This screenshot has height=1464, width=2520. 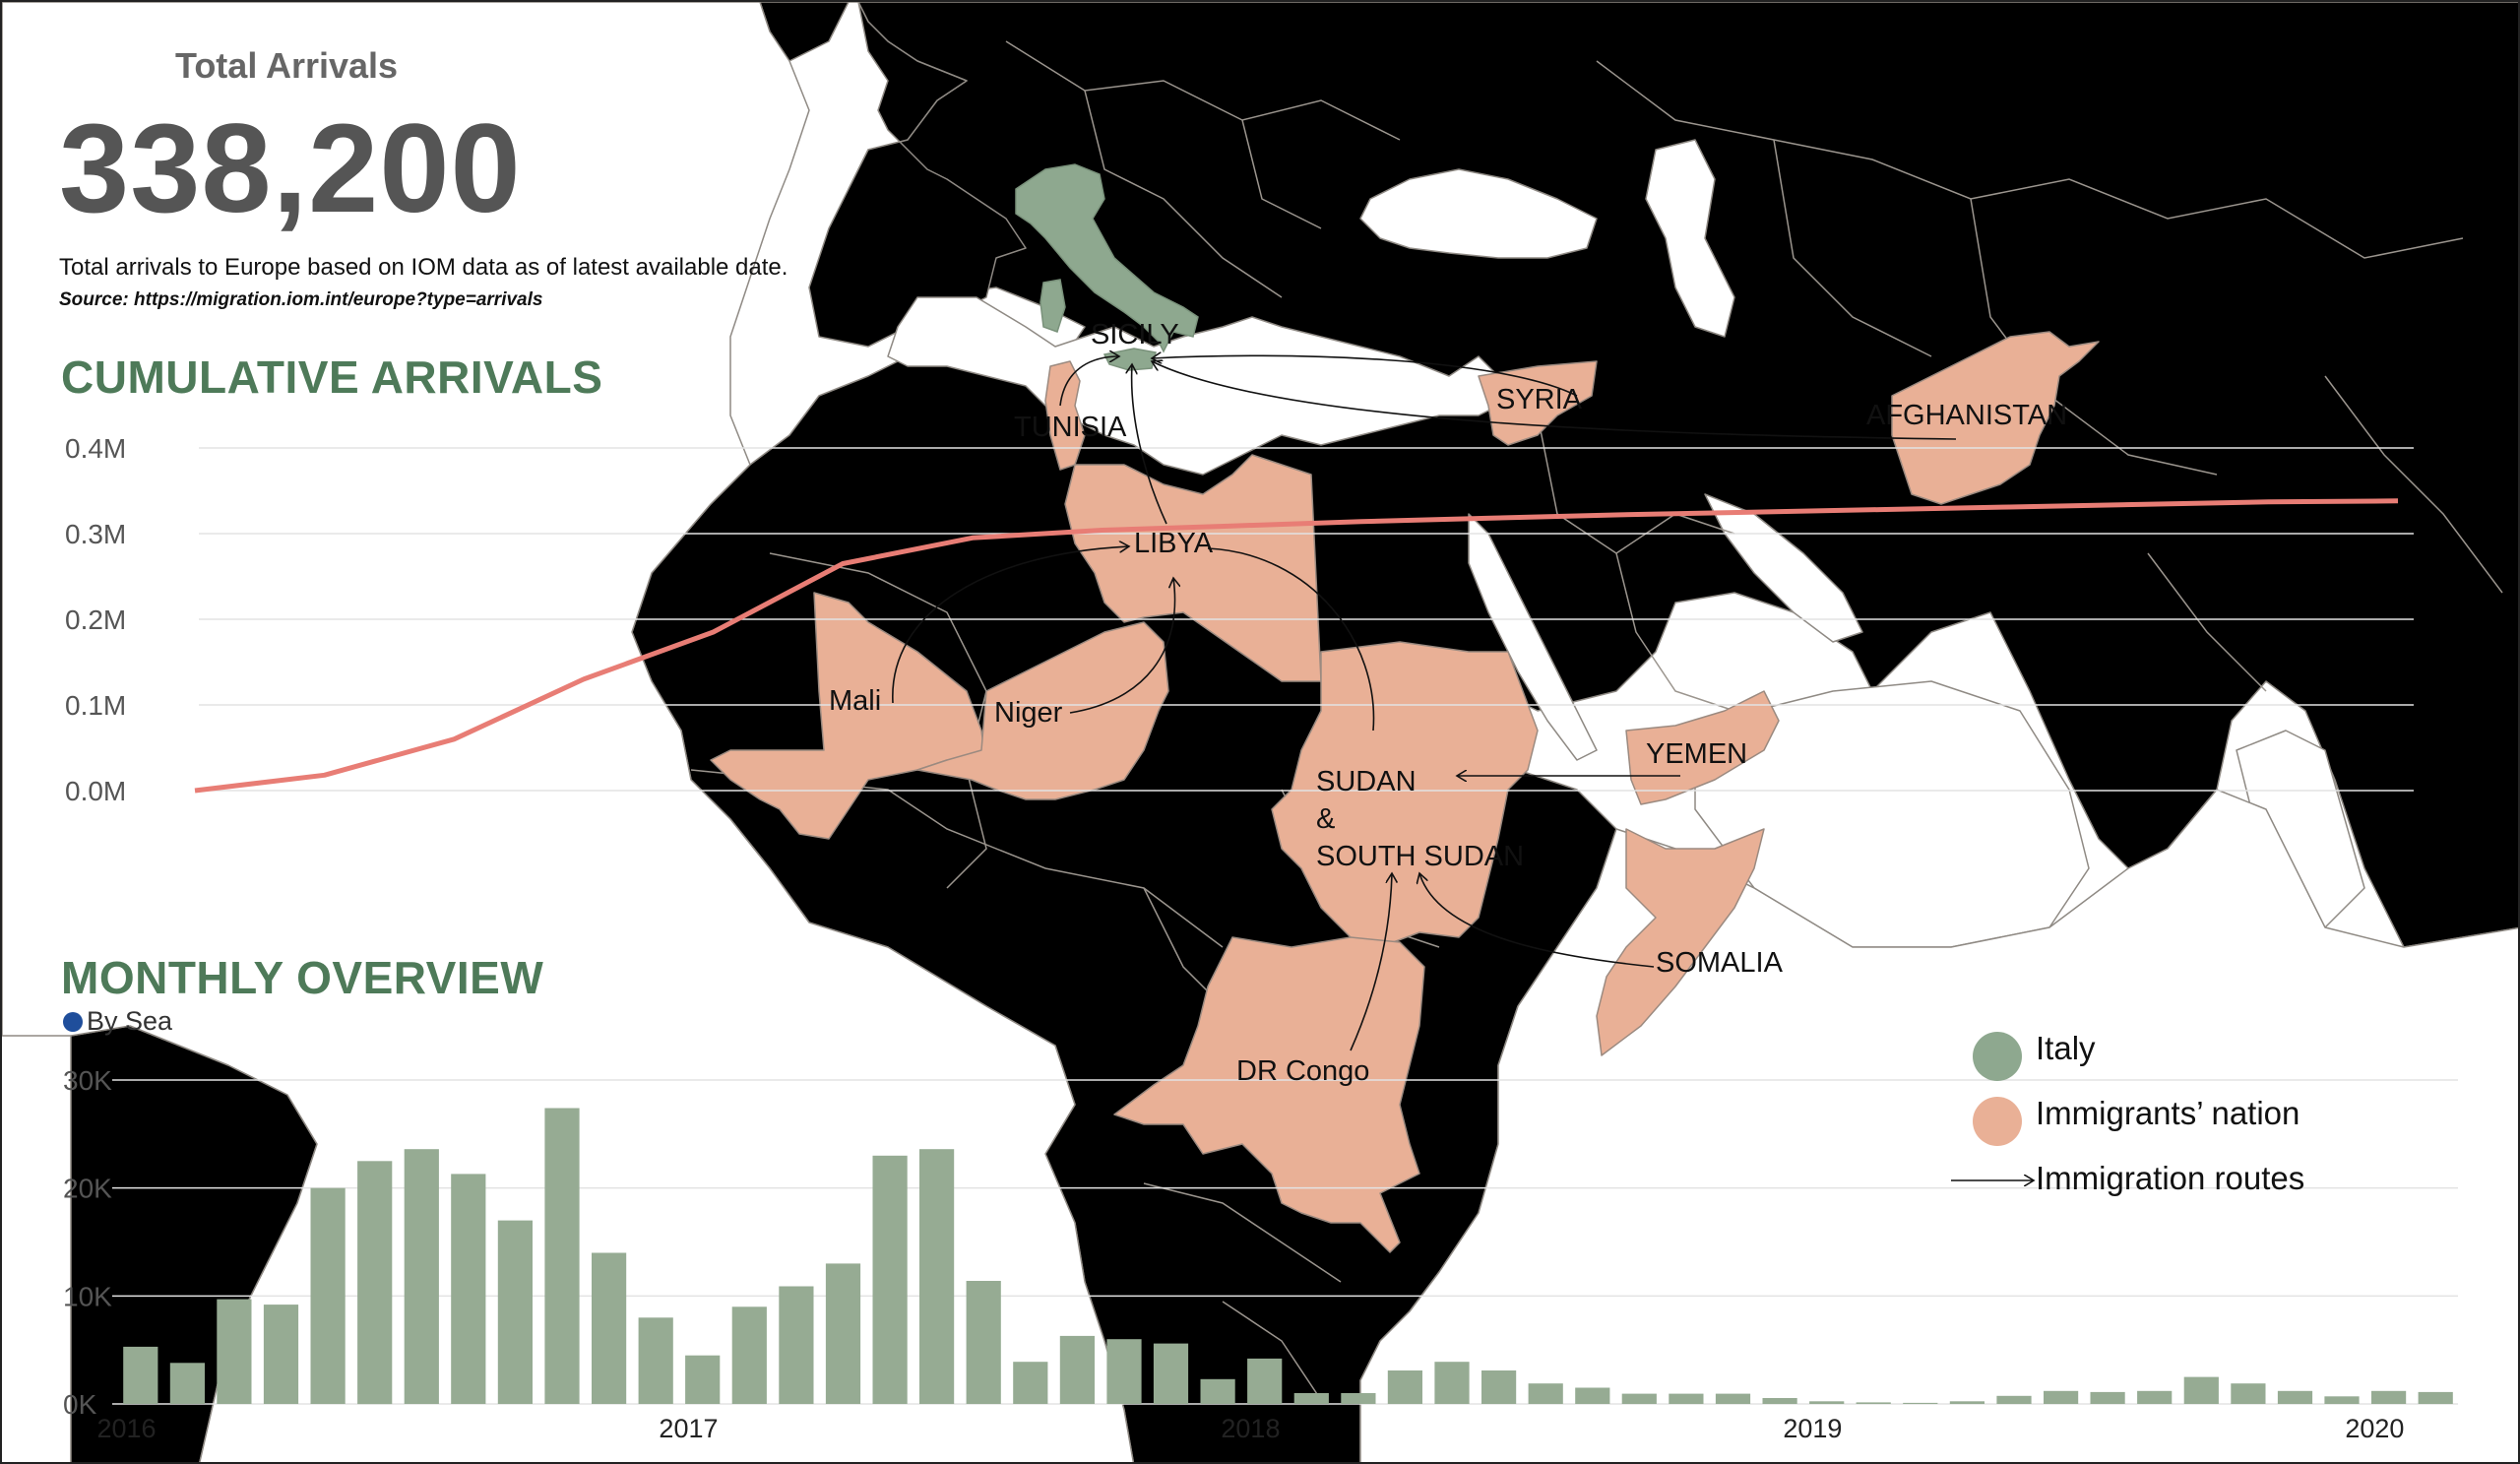 What do you see at coordinates (2170, 1178) in the screenshot?
I see `legend-routes-label: Immigration routes` at bounding box center [2170, 1178].